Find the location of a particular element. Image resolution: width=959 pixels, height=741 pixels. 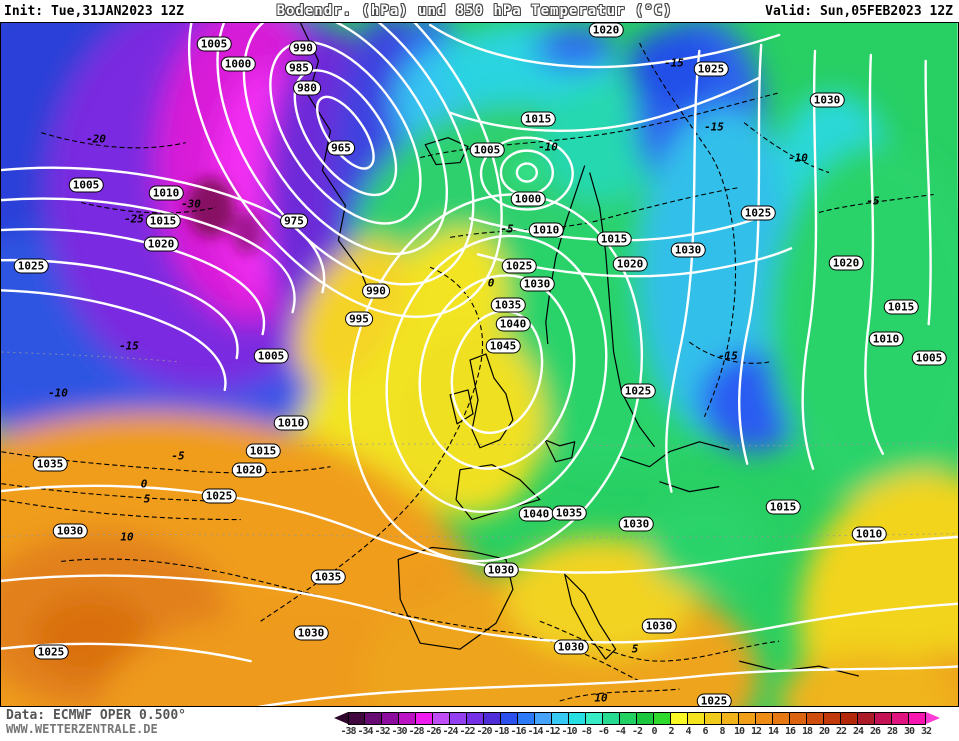

legend-tick: -10 is located at coordinates (569, 731).